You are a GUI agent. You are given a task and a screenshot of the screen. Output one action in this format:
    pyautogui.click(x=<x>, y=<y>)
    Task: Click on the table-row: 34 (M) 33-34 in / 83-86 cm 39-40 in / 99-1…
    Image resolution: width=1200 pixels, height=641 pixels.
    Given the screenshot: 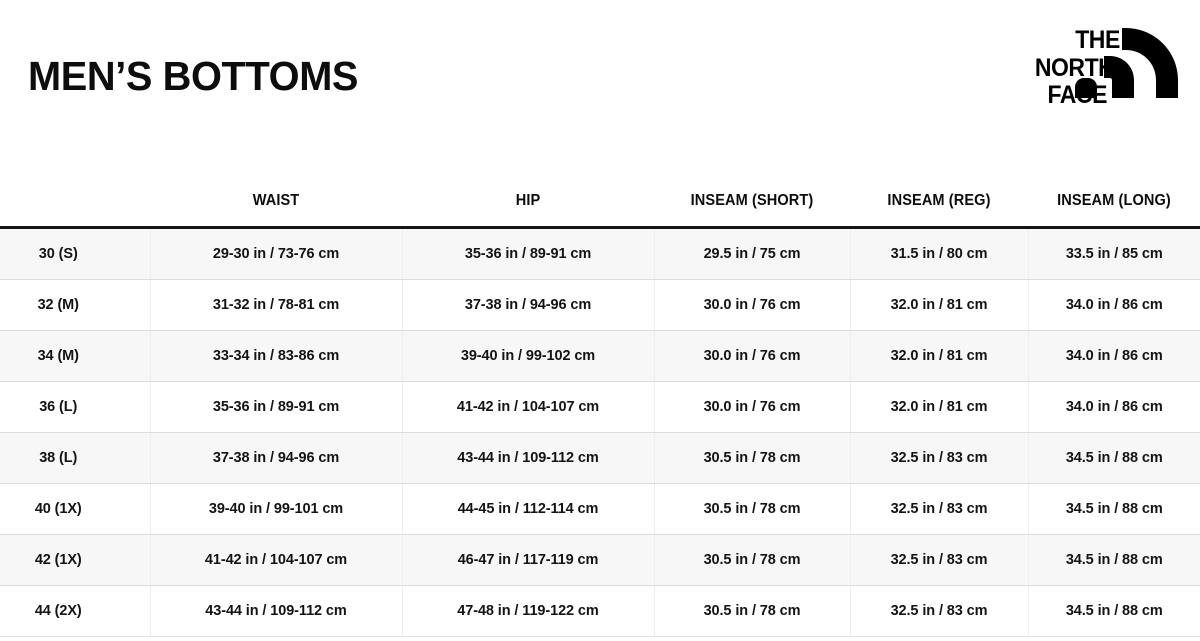 What is the action you would take?
    pyautogui.click(x=600, y=356)
    